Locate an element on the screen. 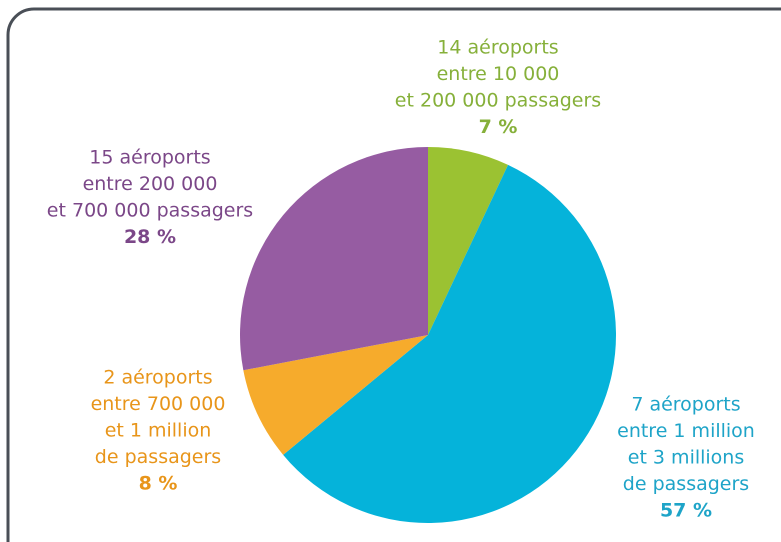 The height and width of the screenshot is (542, 781). slice-percent: 7 % is located at coordinates (498, 127).